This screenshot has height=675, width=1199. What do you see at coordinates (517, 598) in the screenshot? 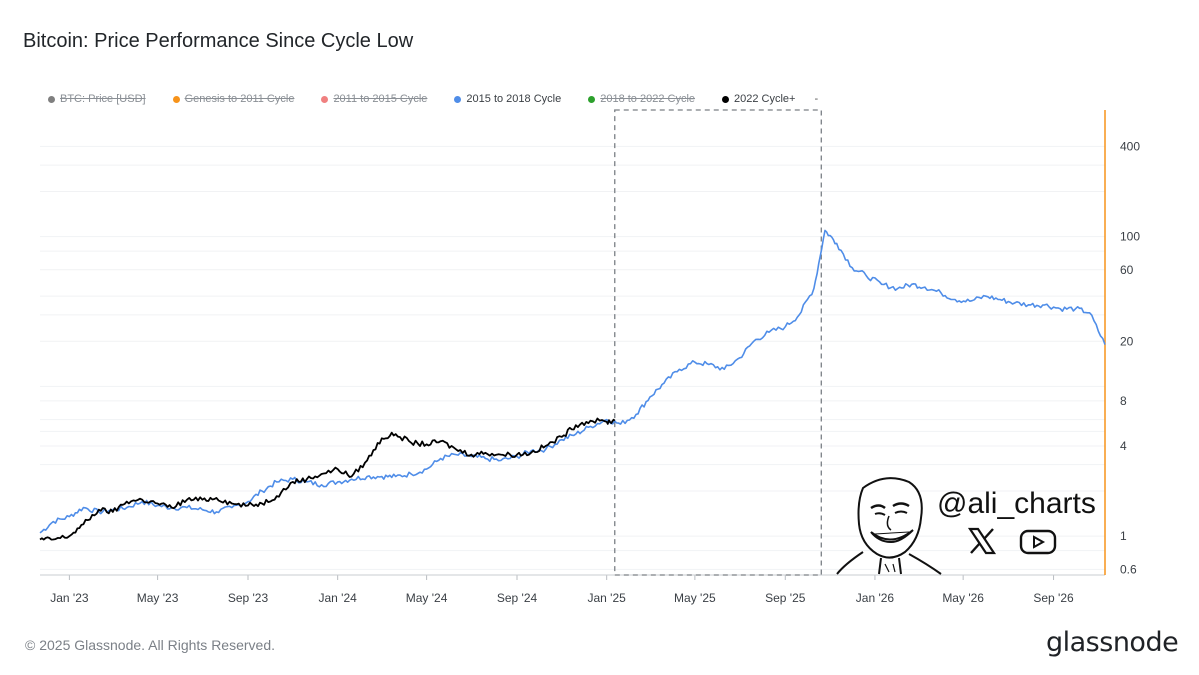
I see `x-tick-label: Sep '24` at bounding box center [517, 598].